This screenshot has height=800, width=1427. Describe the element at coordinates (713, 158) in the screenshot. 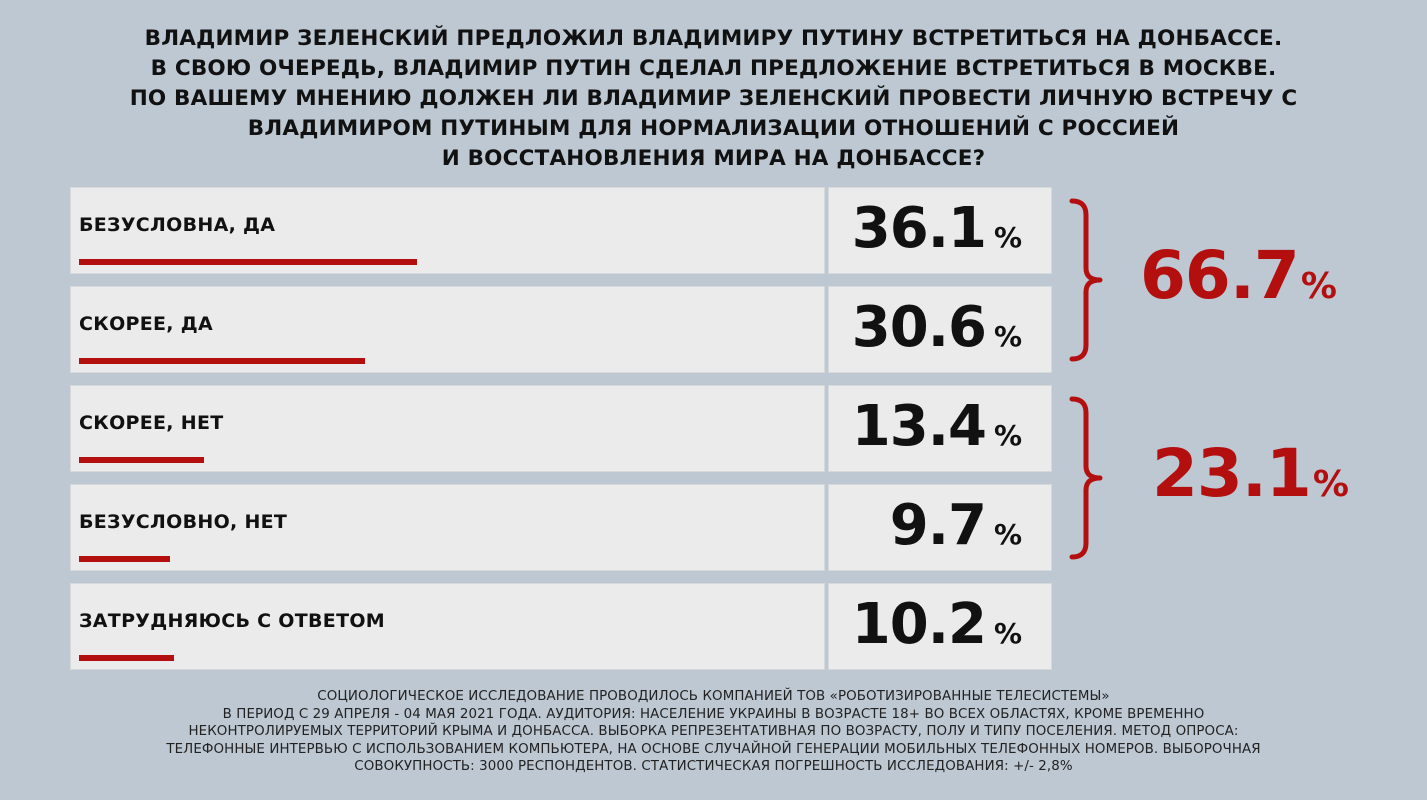

I see `title-line: И ВОССТАНОВЛЕНИЯ МИРА НА ДОНБАССЕ?` at that location.